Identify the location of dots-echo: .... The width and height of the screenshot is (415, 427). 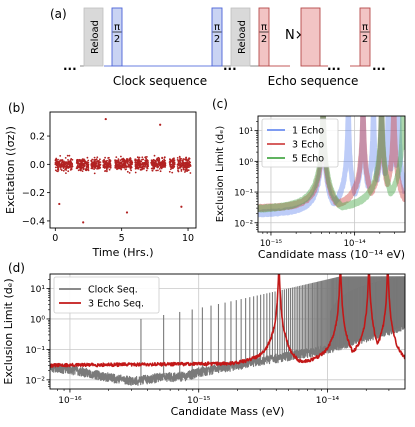
(334, 66).